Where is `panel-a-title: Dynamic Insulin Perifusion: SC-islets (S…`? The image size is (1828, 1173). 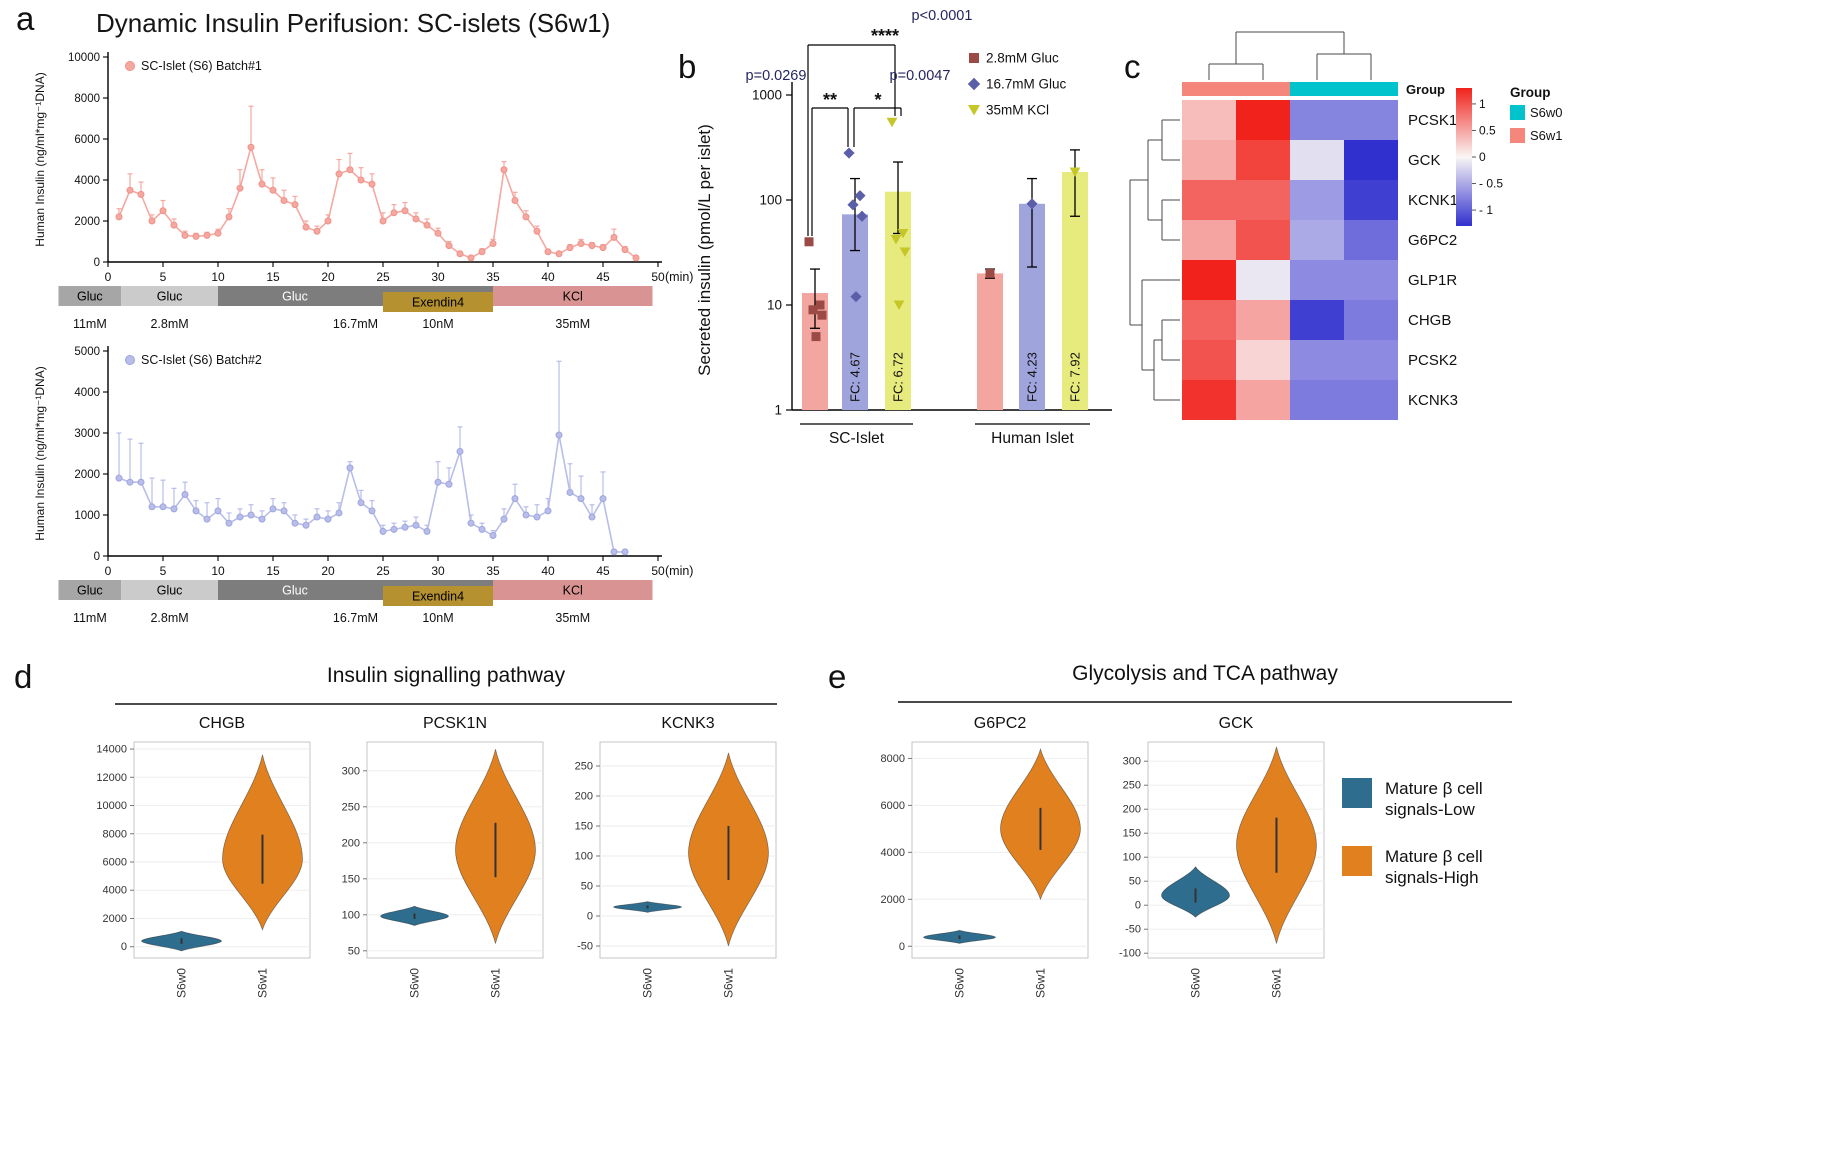
panel-a-title: Dynamic Insulin Perifusion: SC-islets (S… is located at coordinates (353, 23).